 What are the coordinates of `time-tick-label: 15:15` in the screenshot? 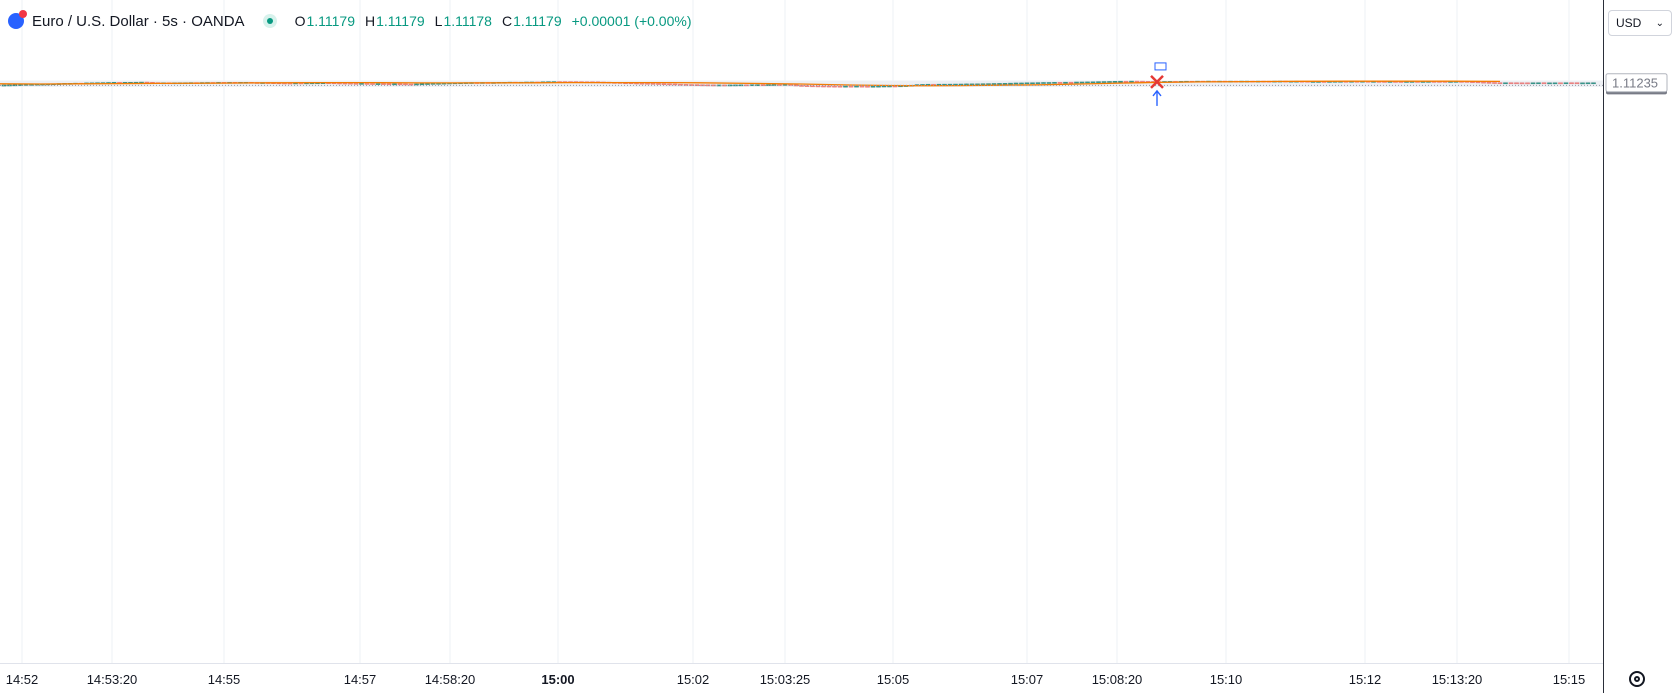 It's located at (1569, 679).